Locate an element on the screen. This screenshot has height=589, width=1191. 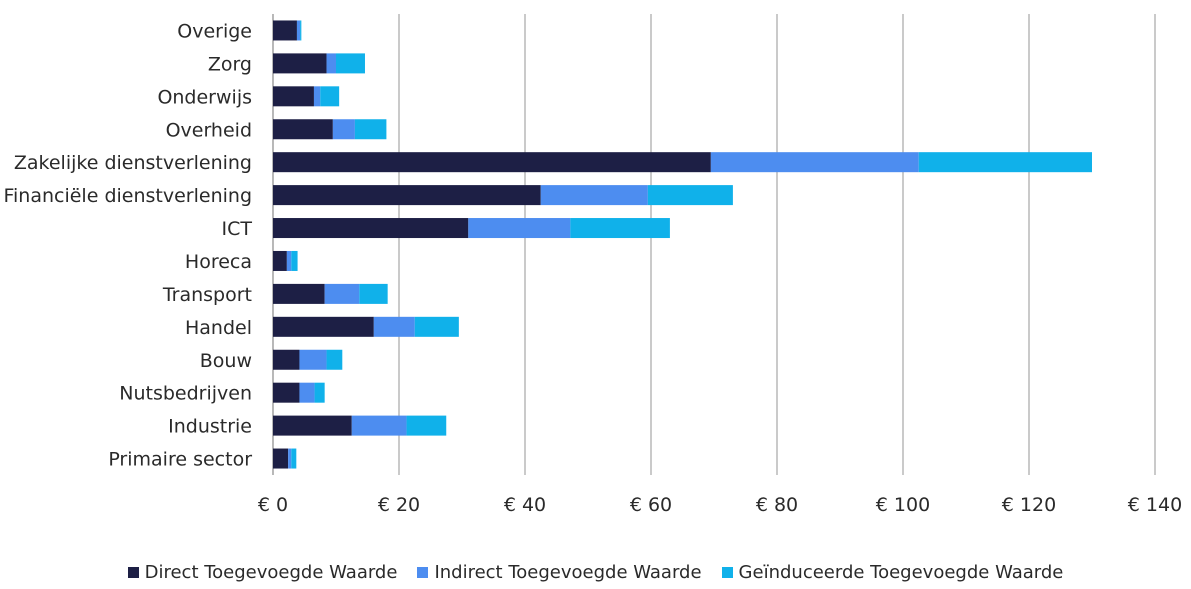
legend-label: Direct Toegevoegde Waarde is located at coordinates (271, 572).